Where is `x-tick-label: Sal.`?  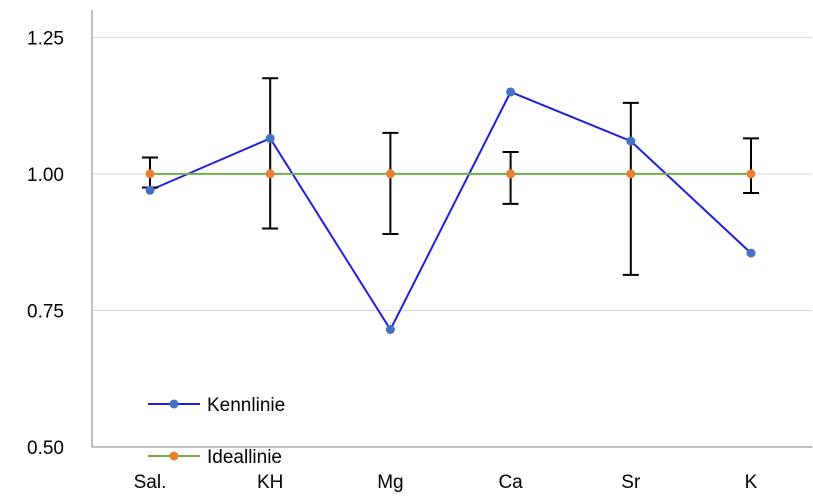
x-tick-label: Sal. is located at coordinates (150, 482).